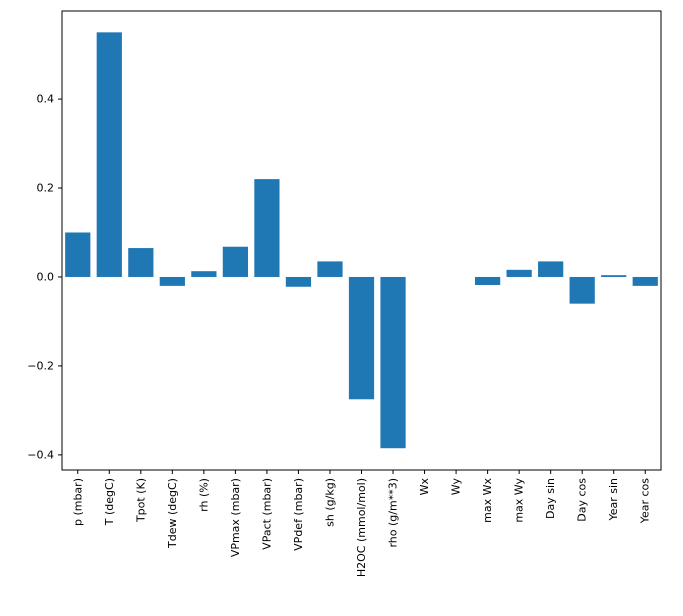 This screenshot has height=616, width=683. What do you see at coordinates (140, 500) in the screenshot?
I see `x-tick-label: Tpot (K)` at bounding box center [140, 500].